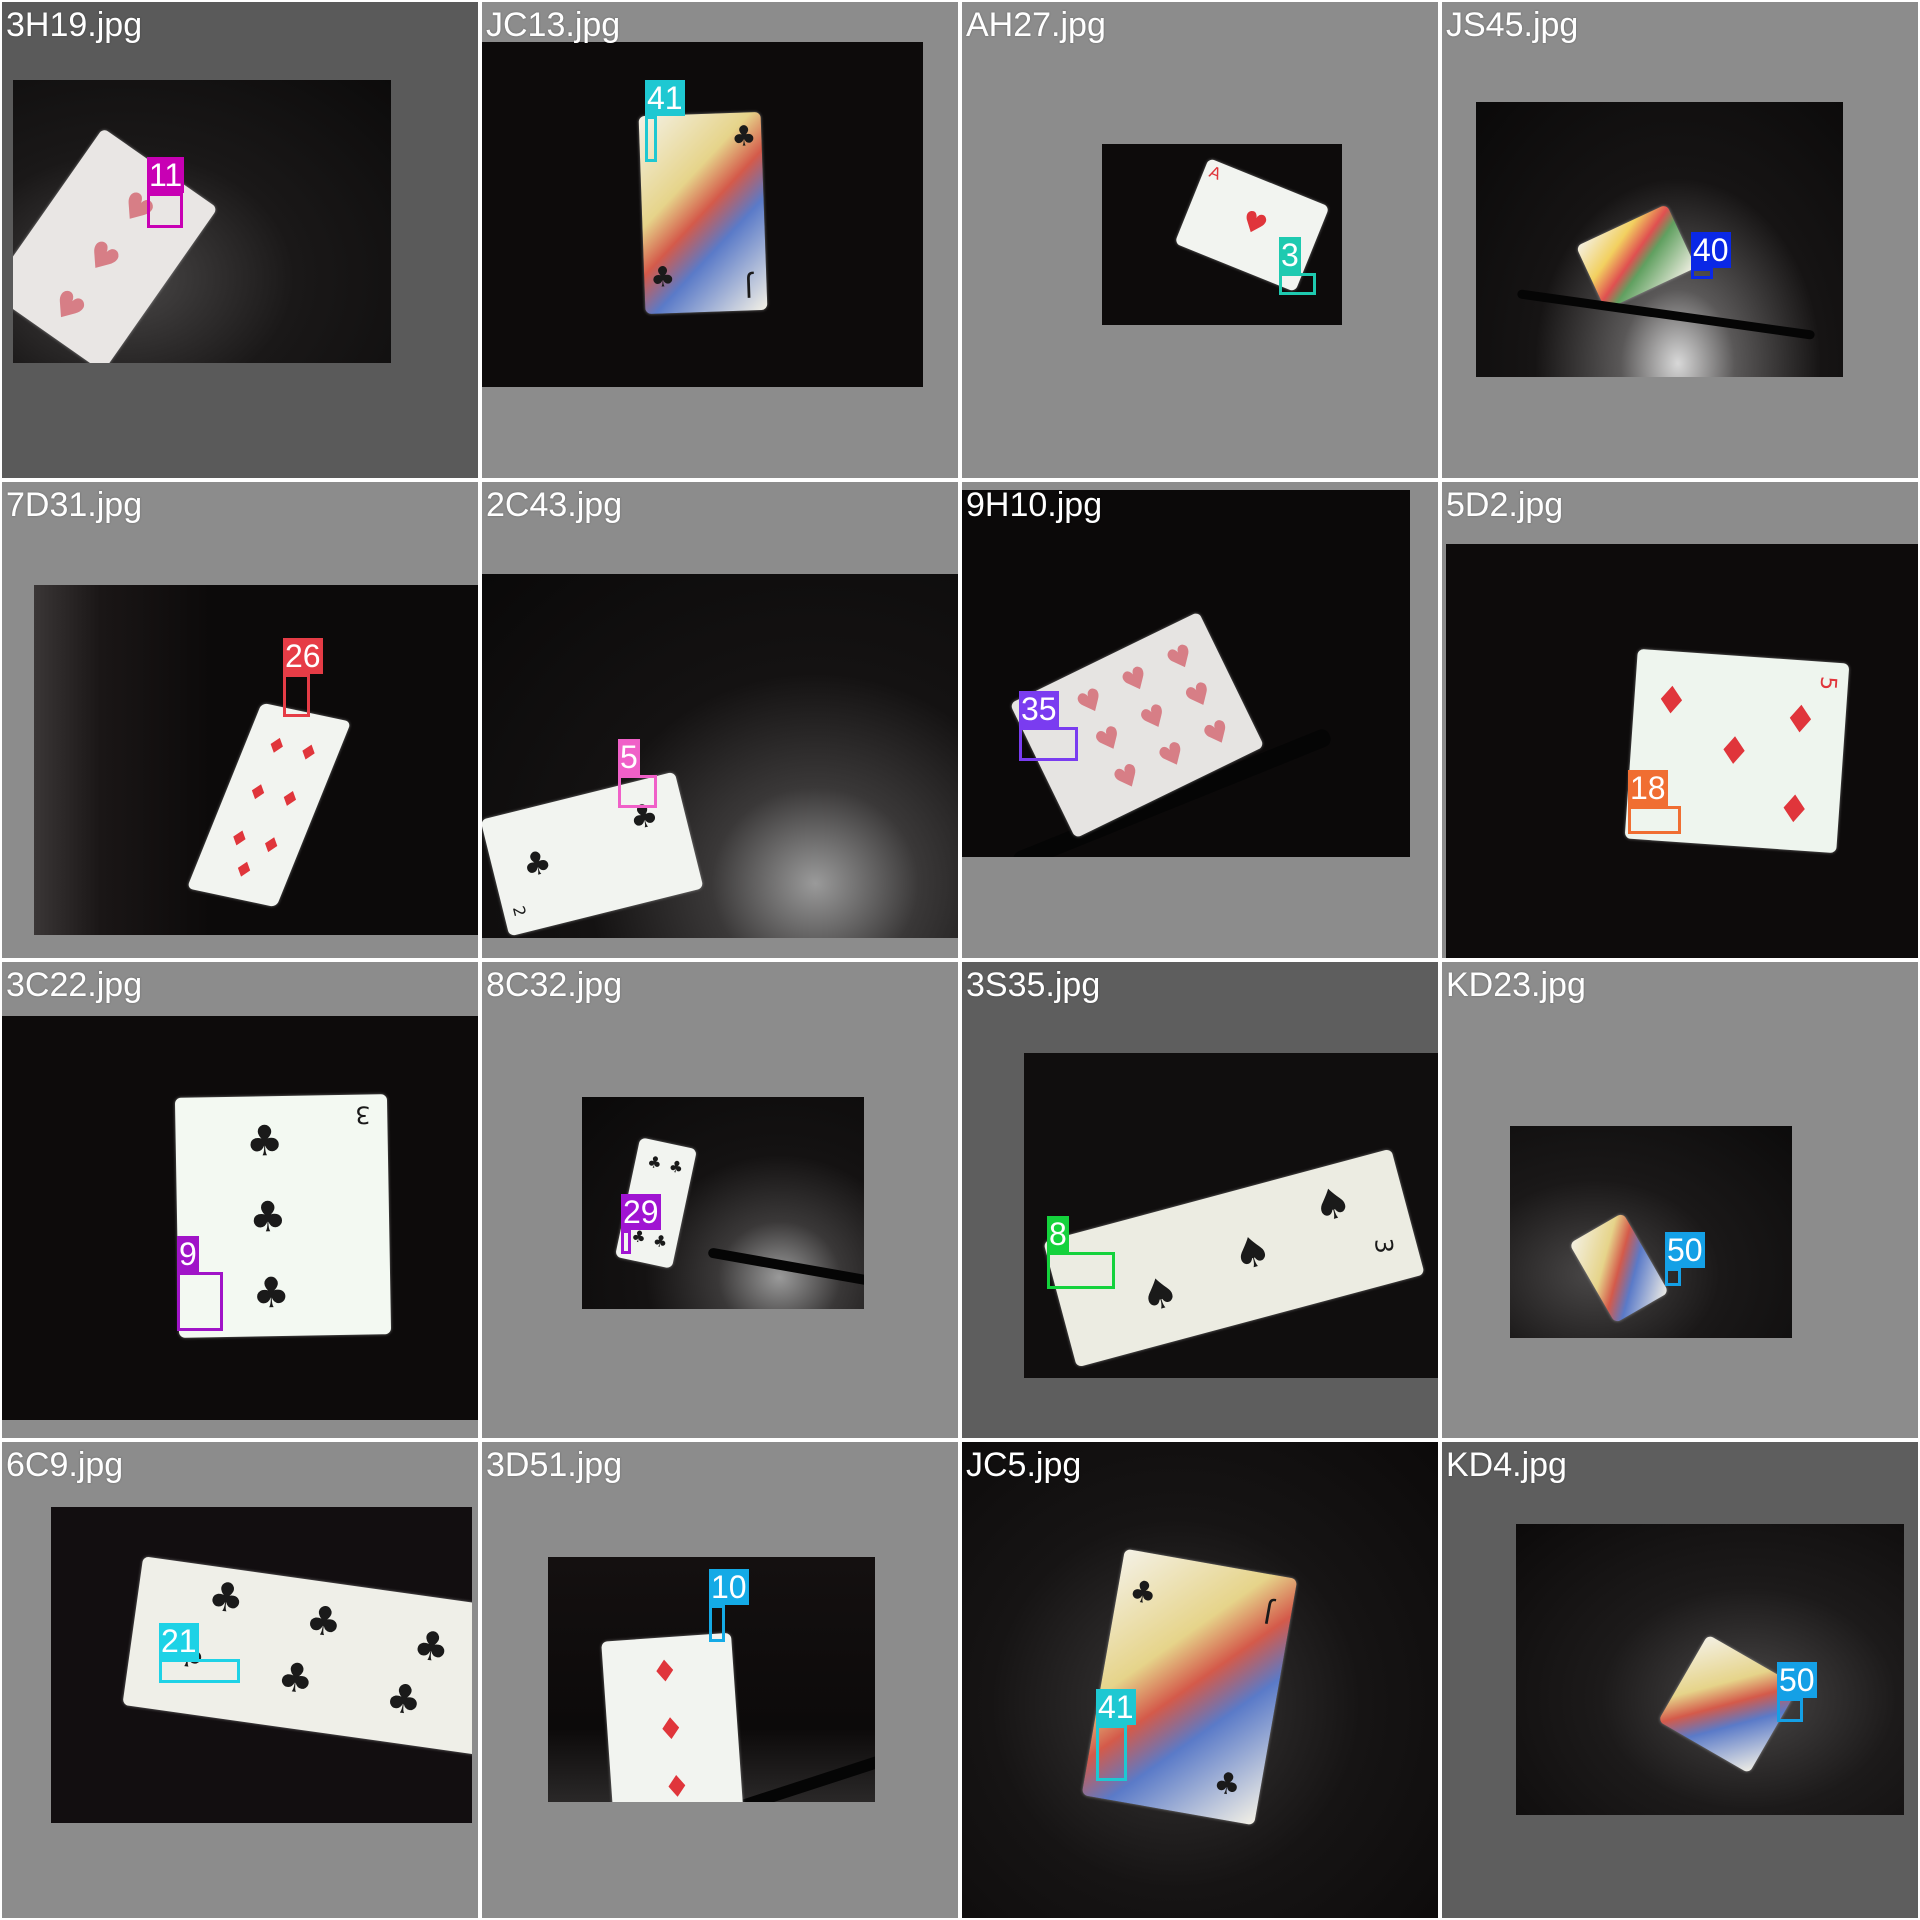 This screenshot has height=1920, width=1920. I want to click on tile-filename: JC5.jpg, so click(1024, 1465).